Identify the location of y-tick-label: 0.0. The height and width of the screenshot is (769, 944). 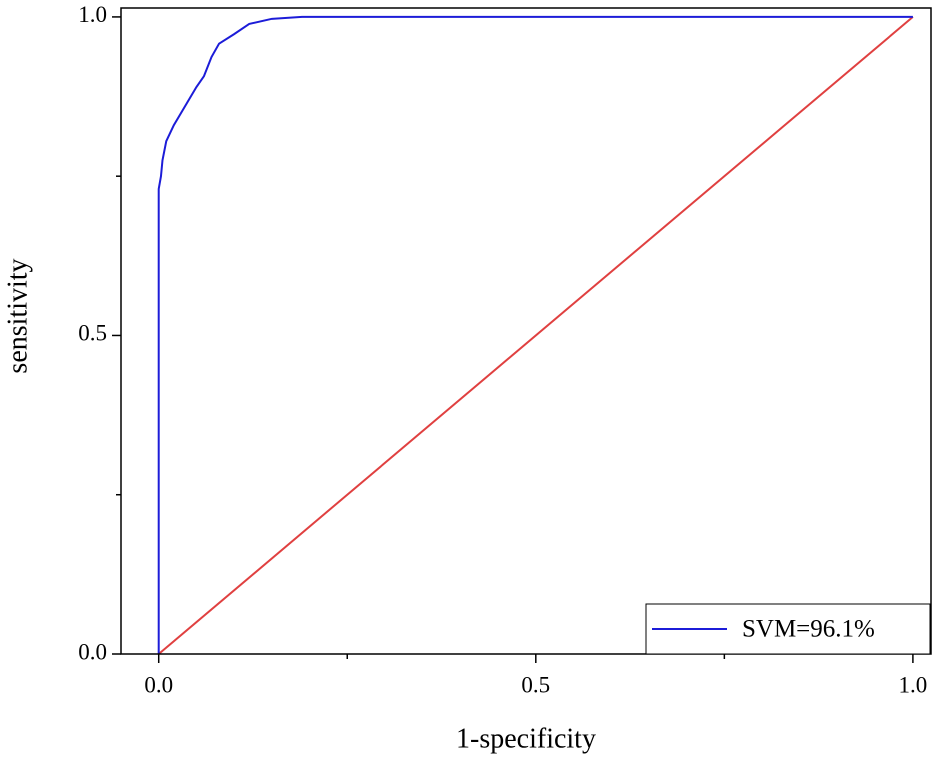
(92, 651).